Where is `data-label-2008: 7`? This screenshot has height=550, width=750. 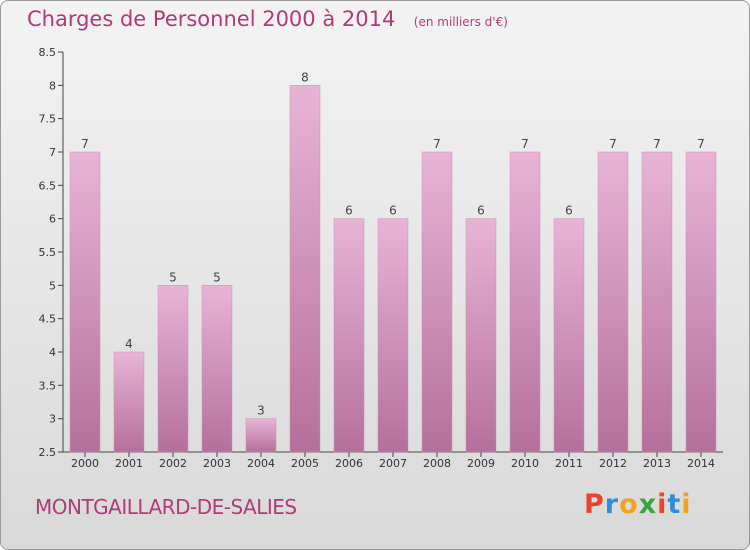
data-label-2008: 7 is located at coordinates (437, 144).